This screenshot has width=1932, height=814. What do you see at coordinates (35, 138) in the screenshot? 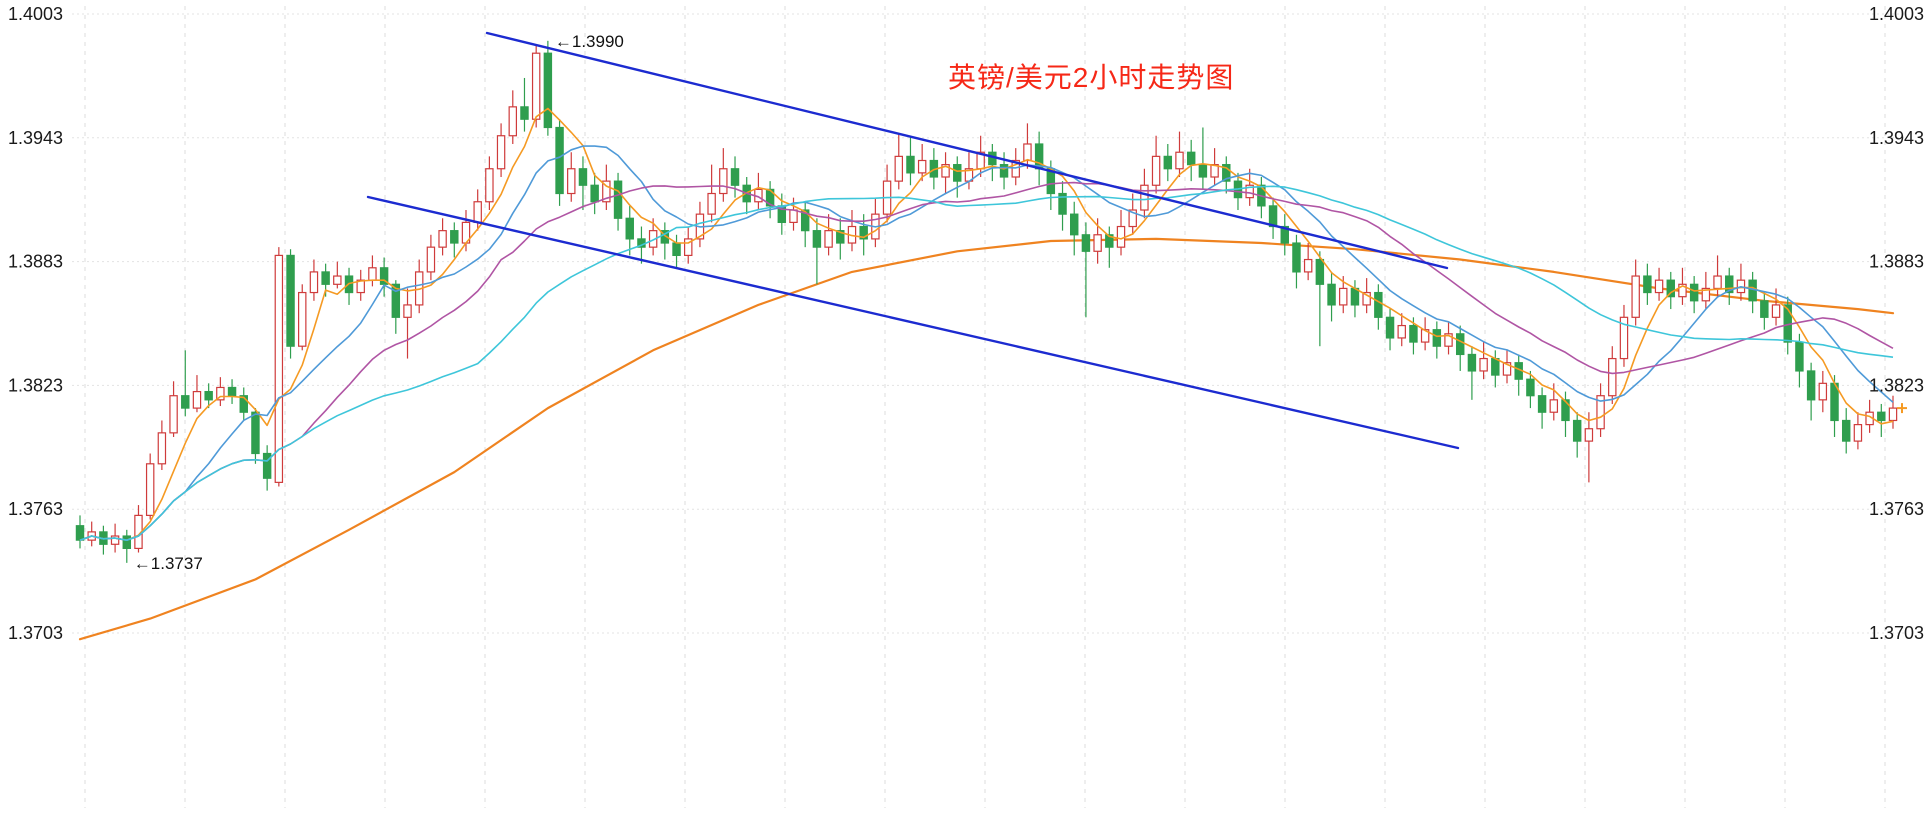
I see `y-axis-label-left: 1.3943` at bounding box center [35, 138].